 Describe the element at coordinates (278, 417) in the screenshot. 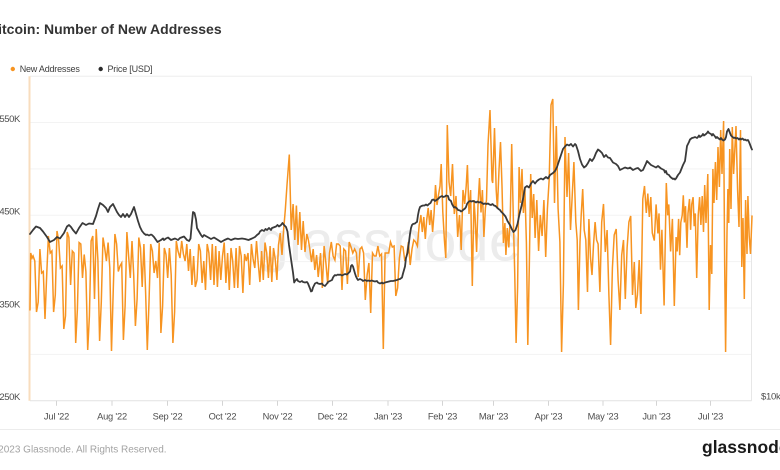

I see `svg-text: Nov '22` at that location.